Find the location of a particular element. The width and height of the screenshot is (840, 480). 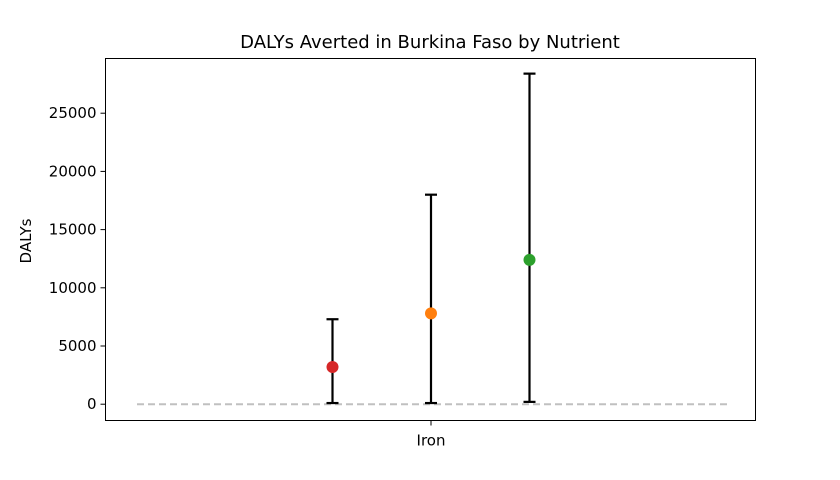

y-tick-label: 0 is located at coordinates (92, 404).